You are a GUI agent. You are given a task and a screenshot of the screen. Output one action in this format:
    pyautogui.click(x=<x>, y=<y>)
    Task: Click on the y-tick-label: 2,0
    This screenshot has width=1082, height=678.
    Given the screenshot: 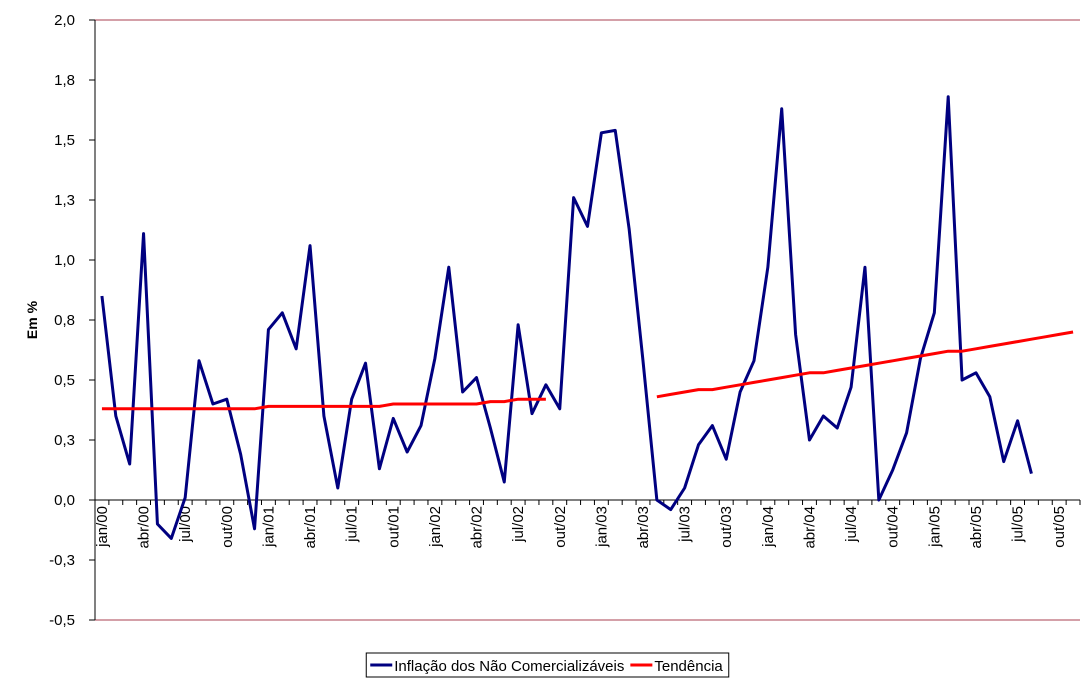 What is the action you would take?
    pyautogui.click(x=64, y=20)
    